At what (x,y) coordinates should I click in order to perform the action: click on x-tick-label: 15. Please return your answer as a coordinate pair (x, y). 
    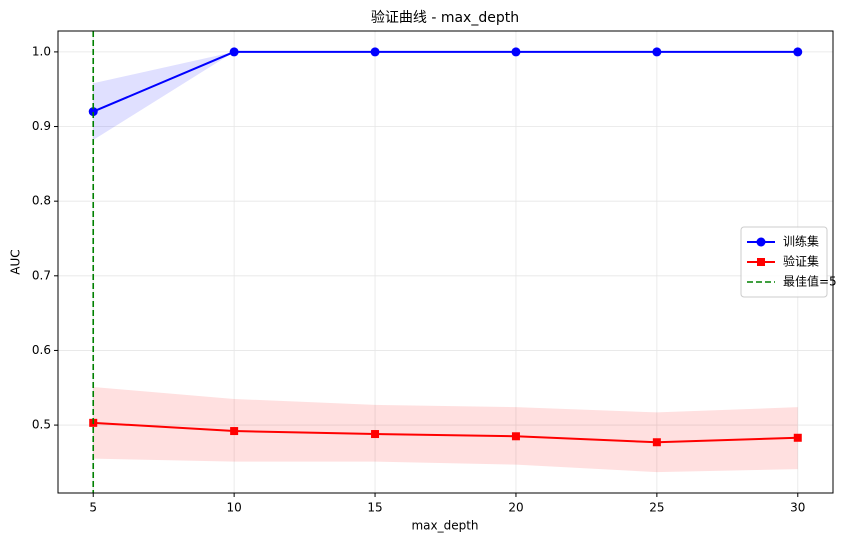
    Looking at the image, I should click on (374, 508).